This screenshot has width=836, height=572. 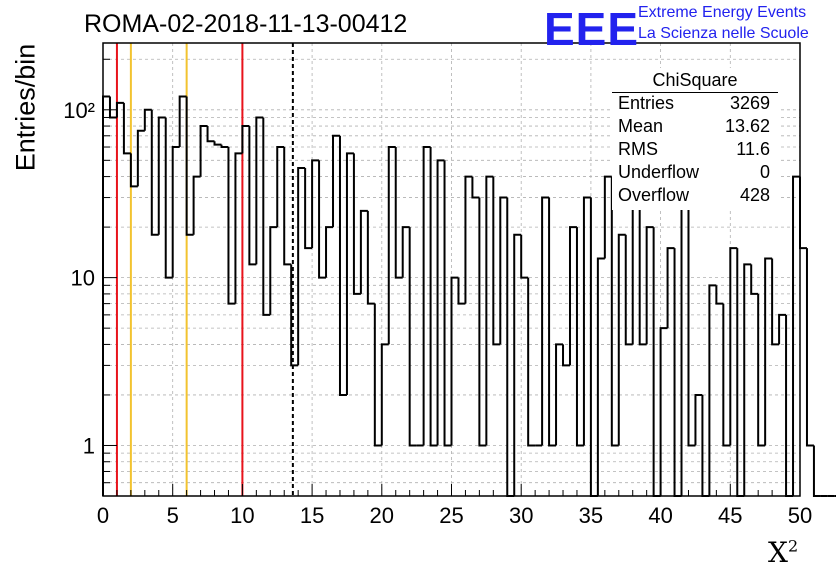 I want to click on logo-subtitle-1: Extreme Energy Events, so click(x=722, y=12).